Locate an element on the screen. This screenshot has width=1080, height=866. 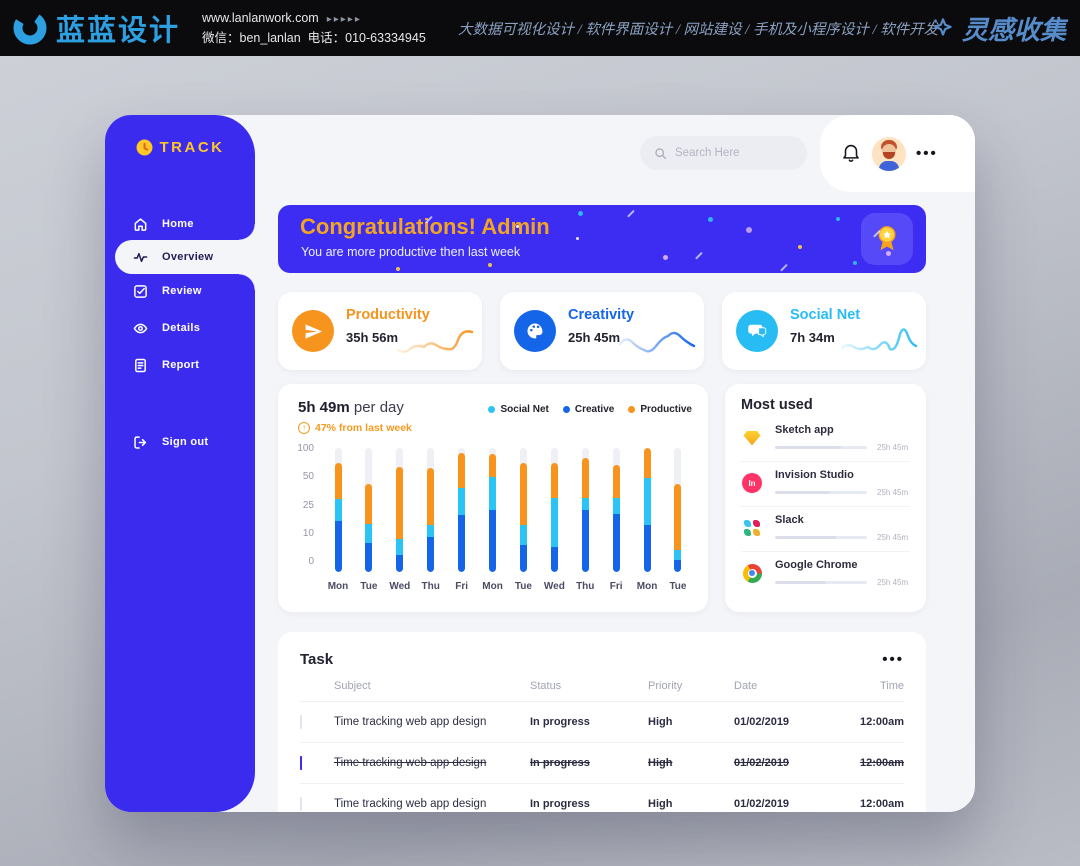
bar-mon-10: Mon is located at coordinates (647, 520).